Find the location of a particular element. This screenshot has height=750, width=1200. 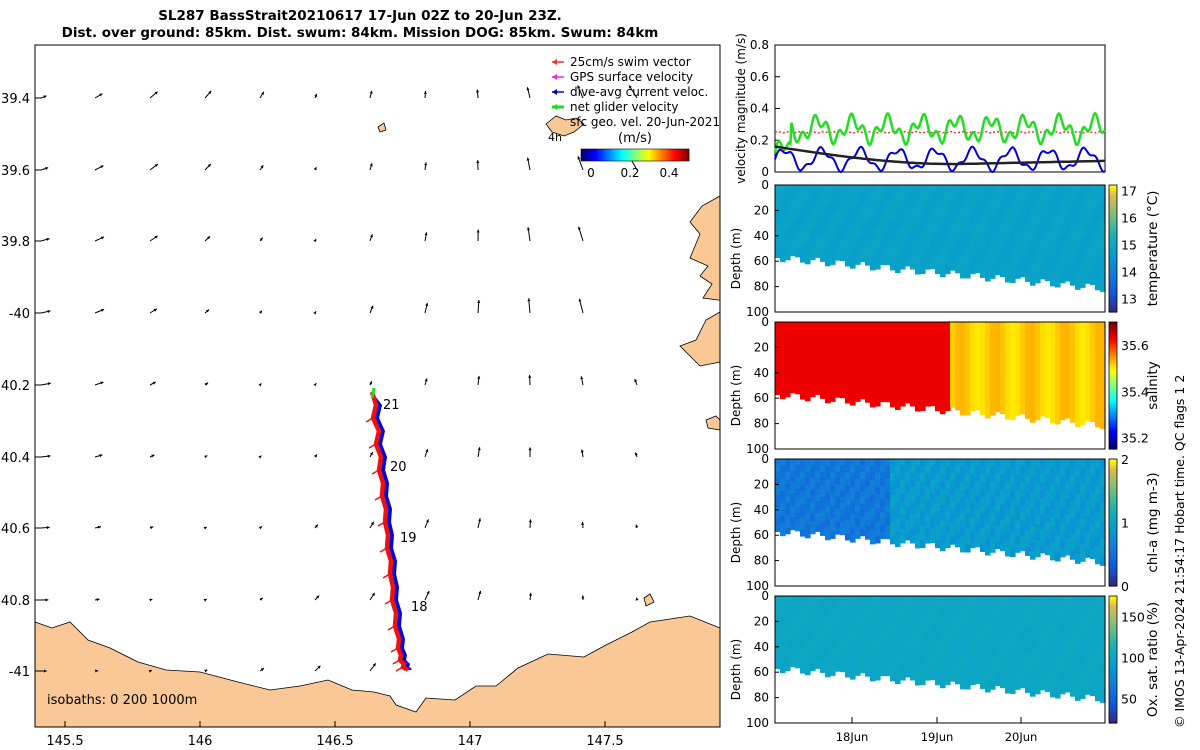

vel-ytick-label: 0 is located at coordinates (765, 172).